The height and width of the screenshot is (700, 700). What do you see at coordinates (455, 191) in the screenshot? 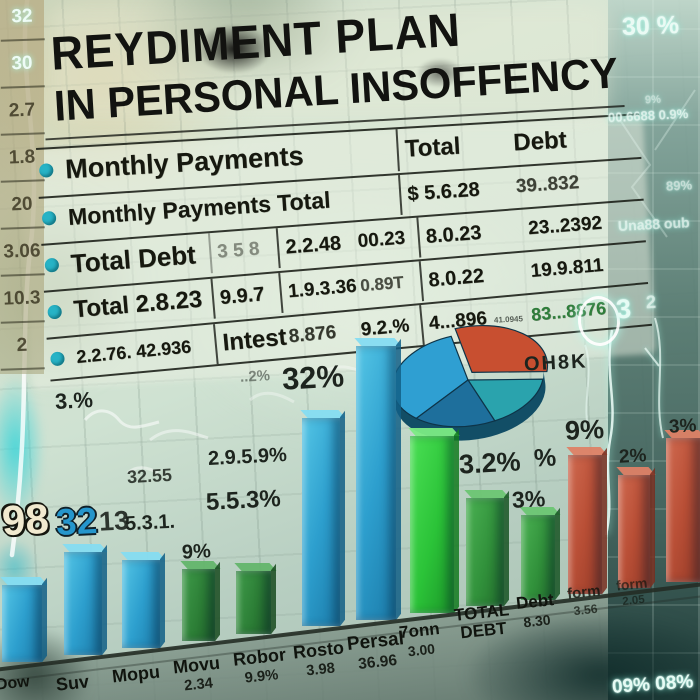
I see `table-cell: $ 5.6.28` at bounding box center [455, 191].